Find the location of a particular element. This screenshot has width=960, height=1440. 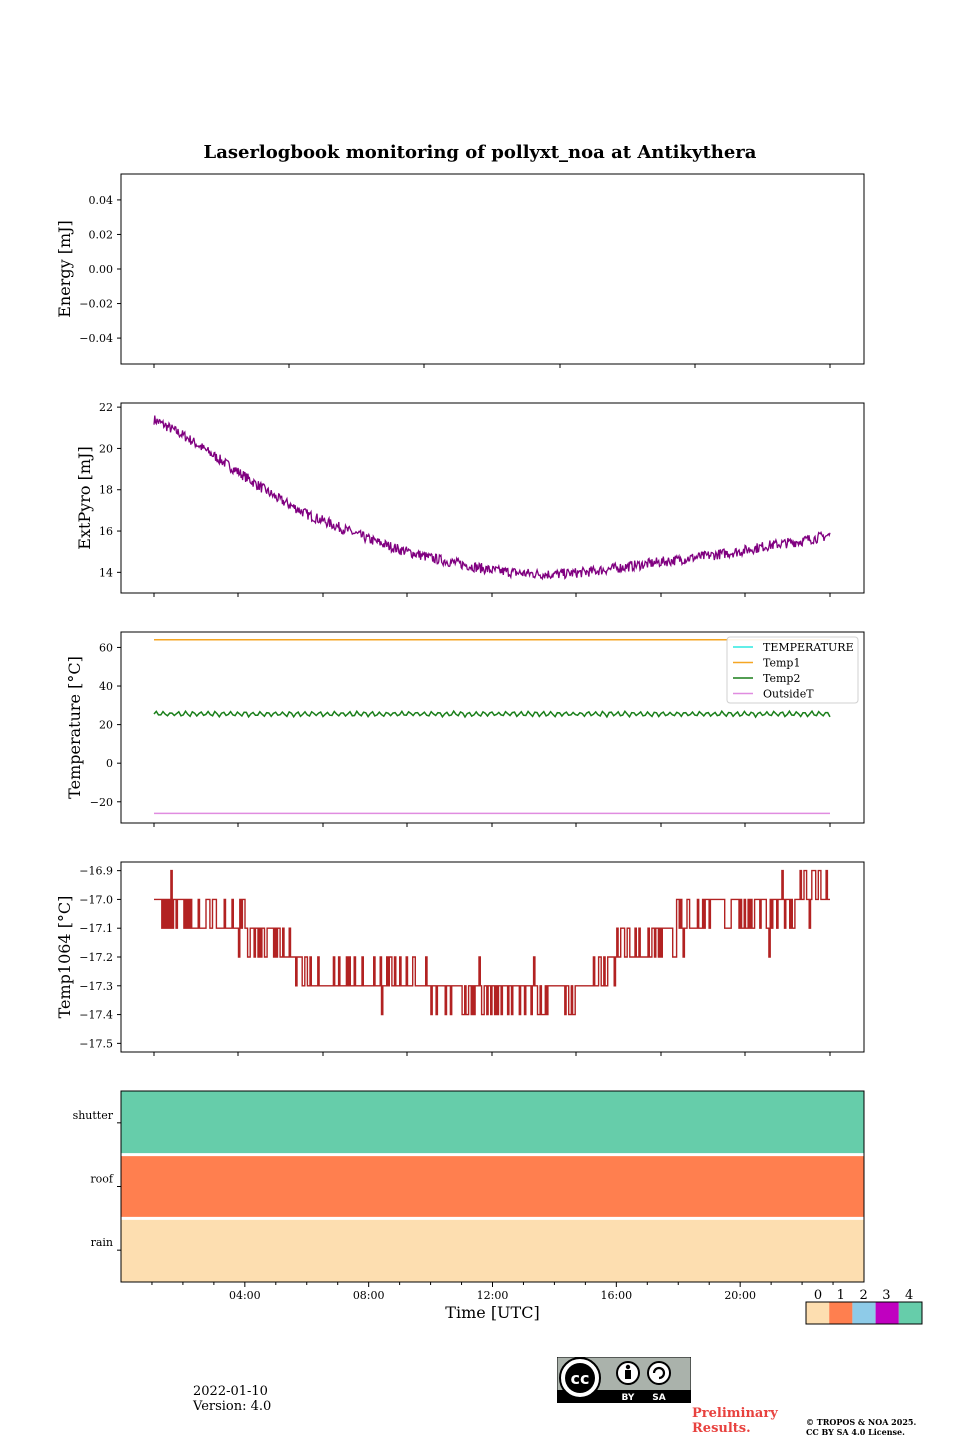

panel-4-ytick-label: −17.5 is located at coordinates (96, 1043).